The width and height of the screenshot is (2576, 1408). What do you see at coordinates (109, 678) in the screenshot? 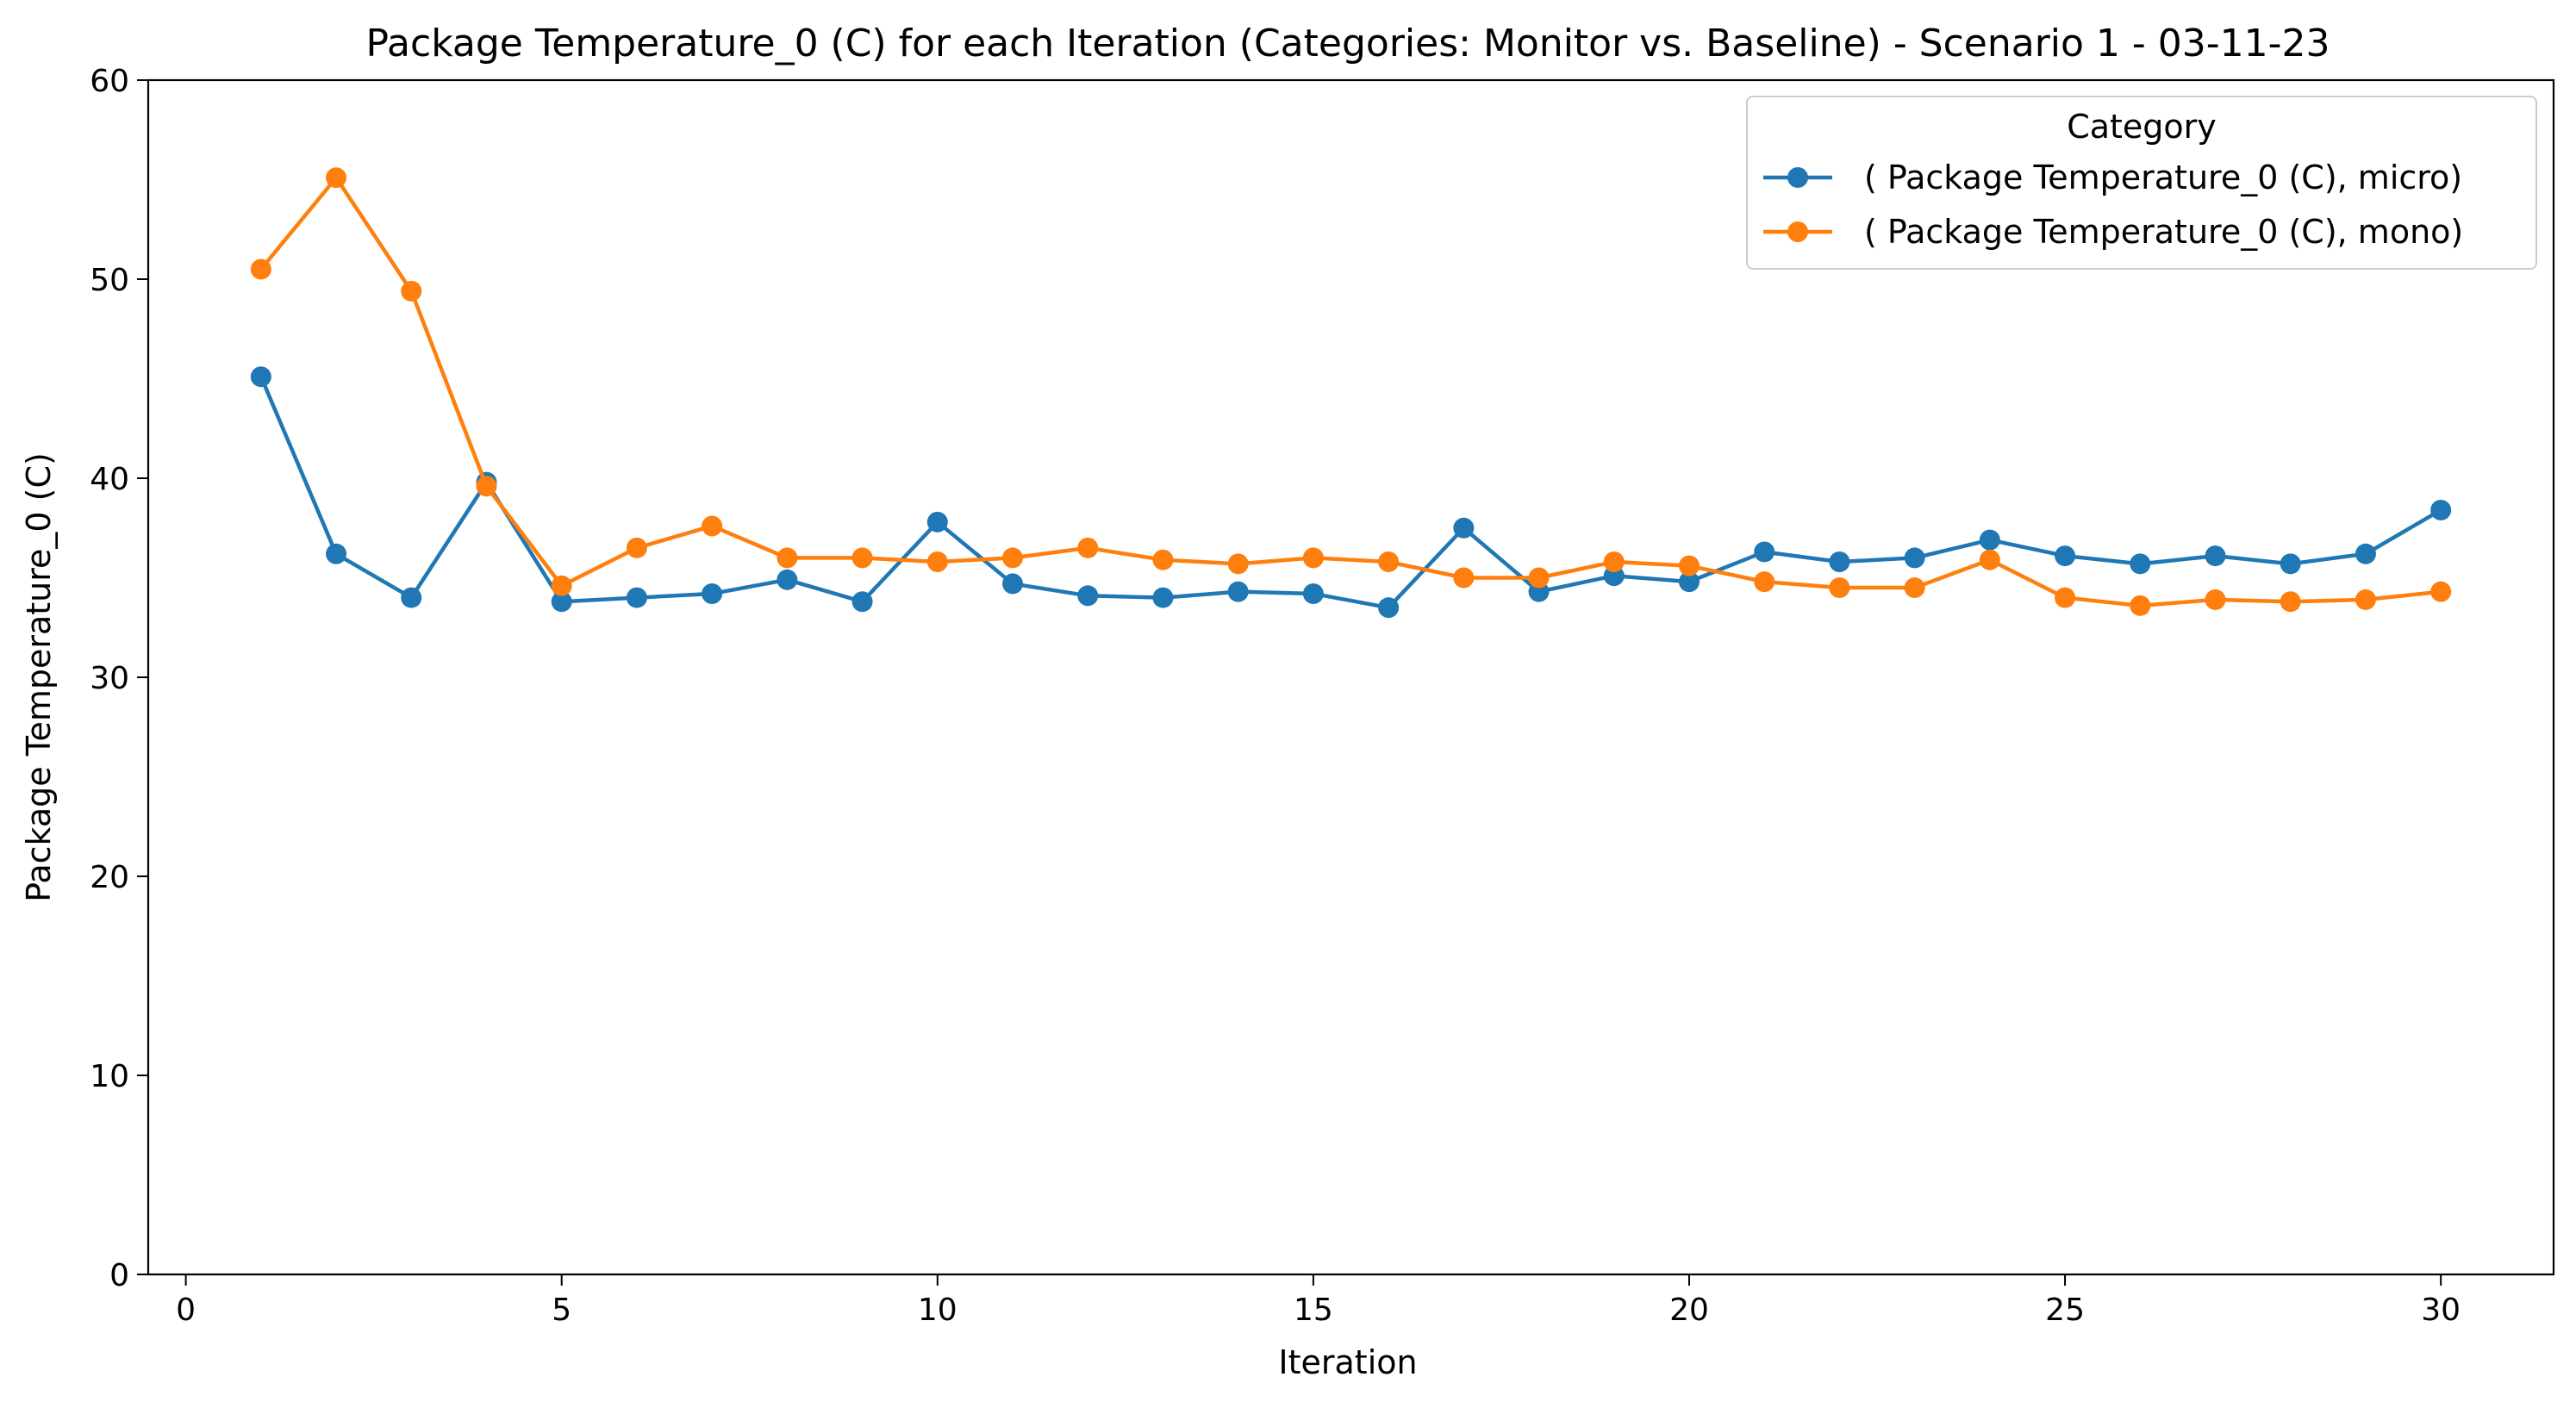
I see `y-tick-label: 30` at bounding box center [109, 678].